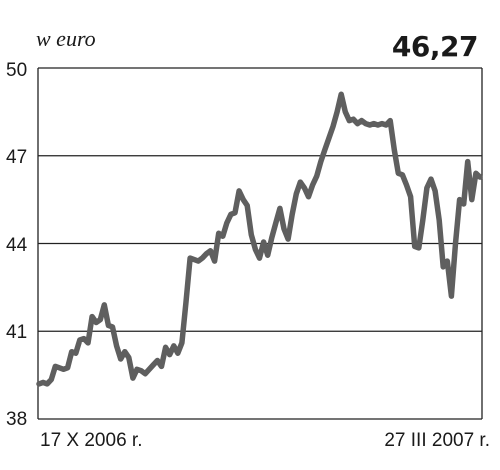 This screenshot has width=500, height=470. What do you see at coordinates (17, 157) in the screenshot?
I see `y-tick-label: 47` at bounding box center [17, 157].